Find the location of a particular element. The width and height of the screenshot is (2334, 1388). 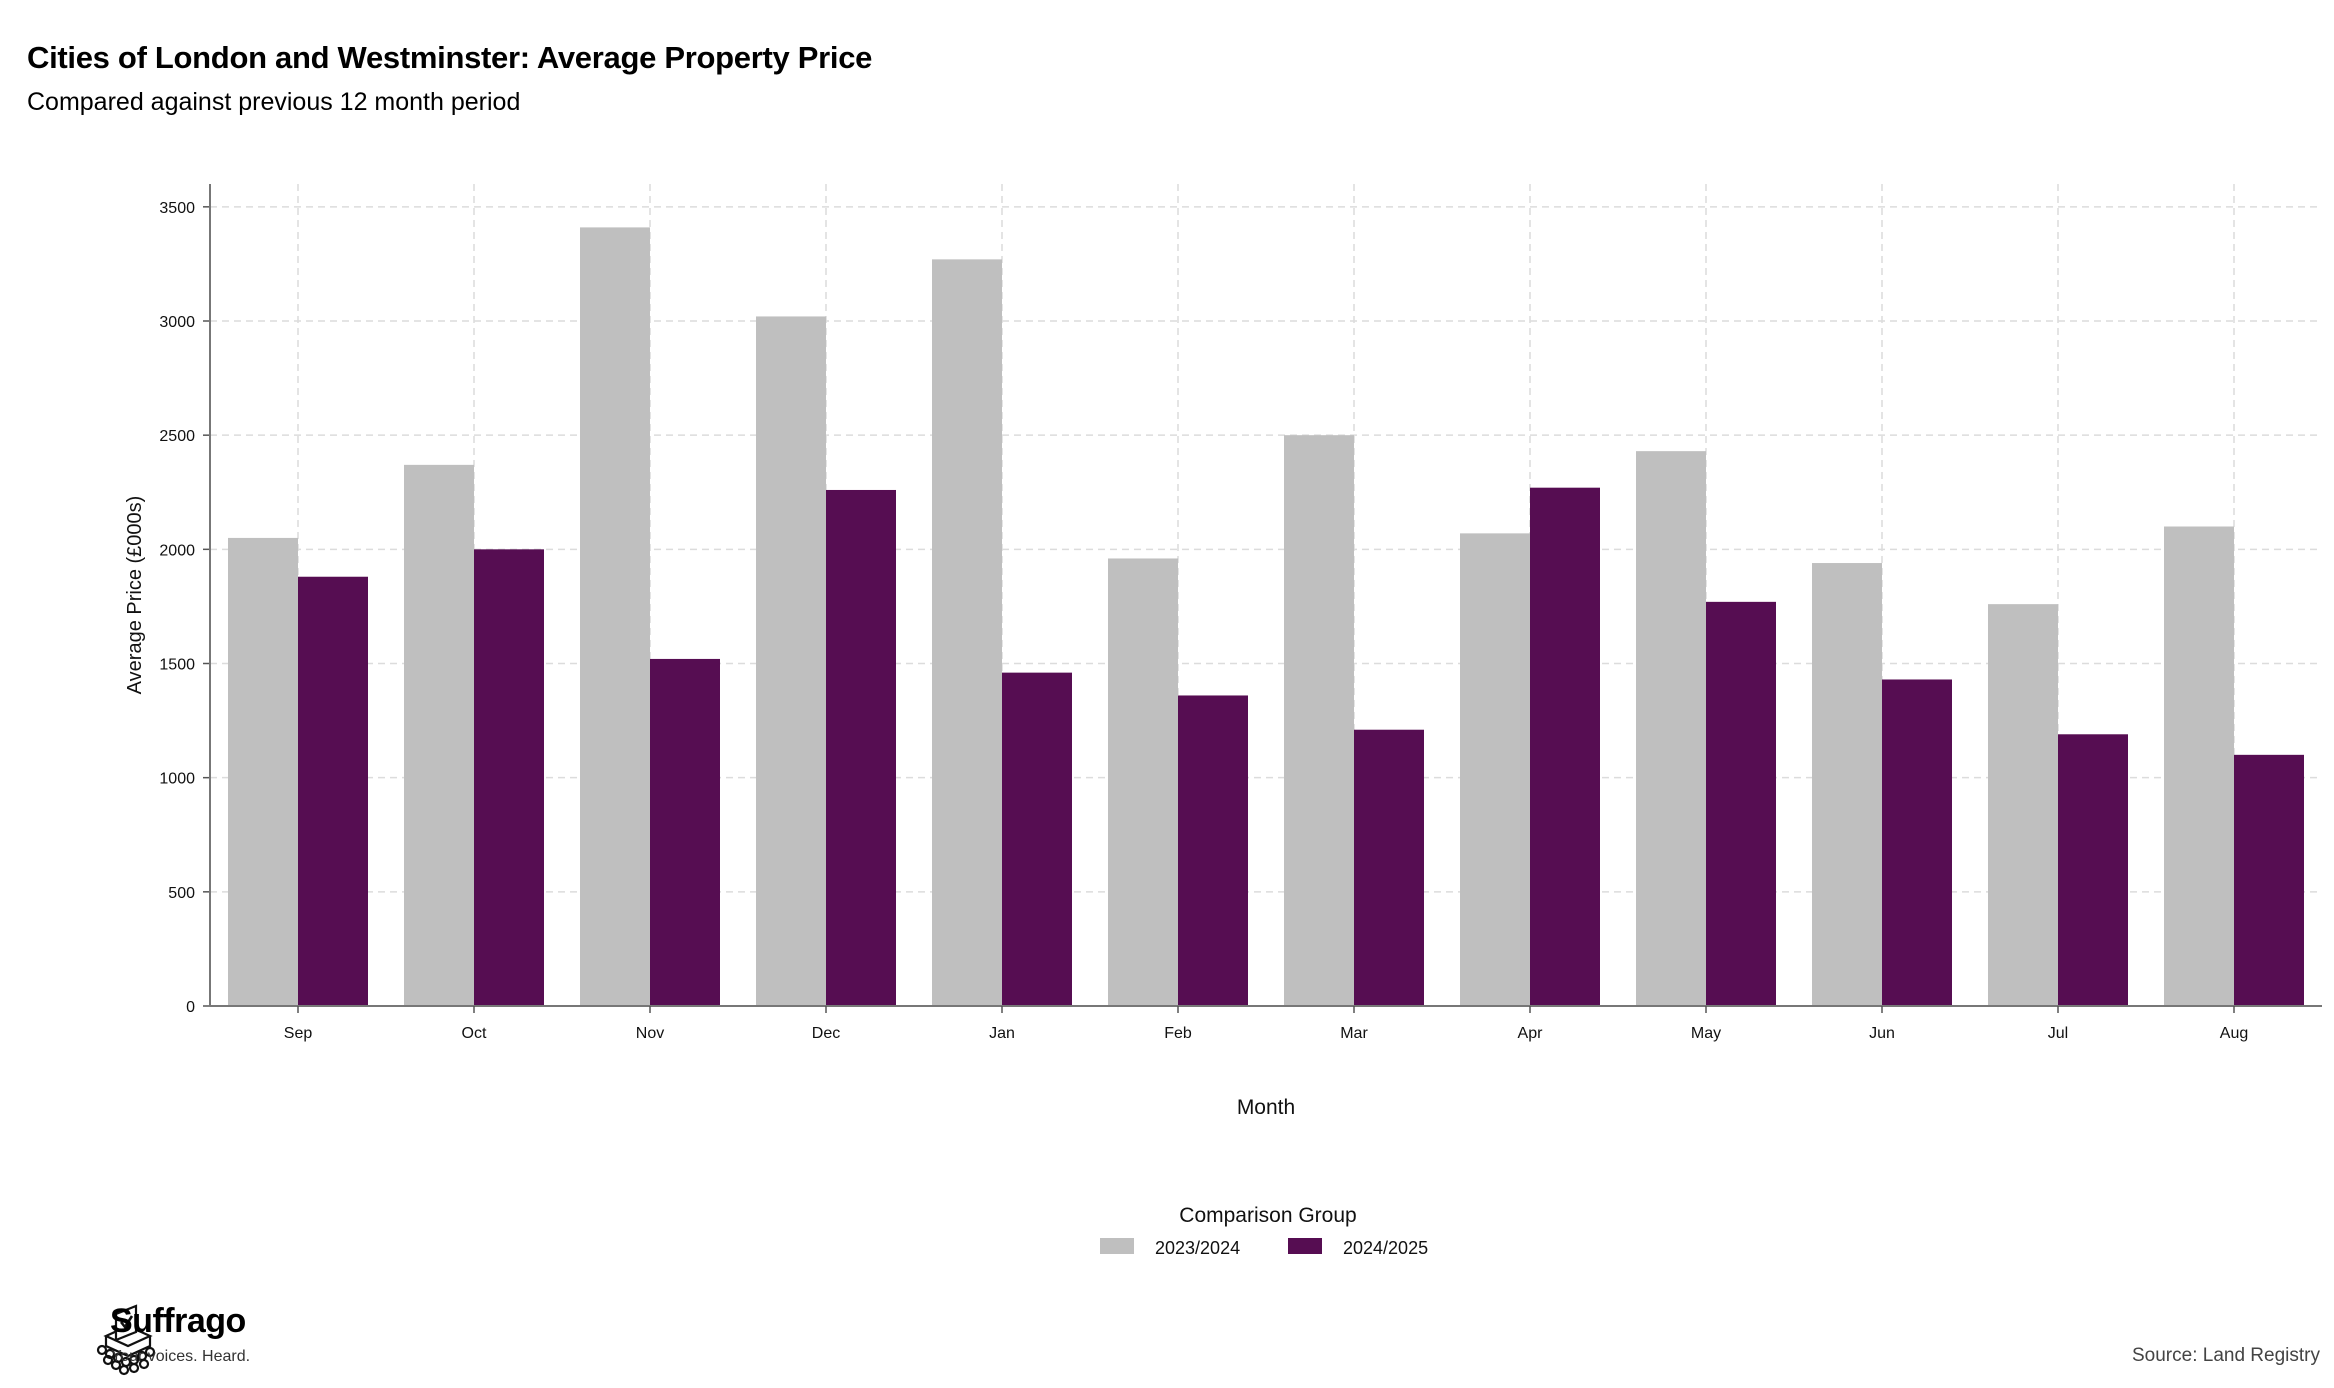

x-tick-label: May is located at coordinates (1706, 1033).